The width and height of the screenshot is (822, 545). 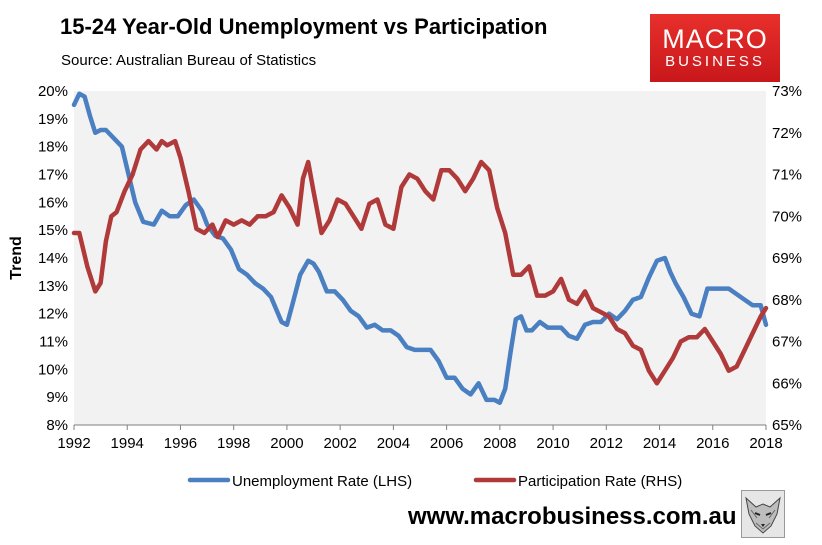 What do you see at coordinates (787, 216) in the screenshot?
I see `y-right-tick-label: 70%` at bounding box center [787, 216].